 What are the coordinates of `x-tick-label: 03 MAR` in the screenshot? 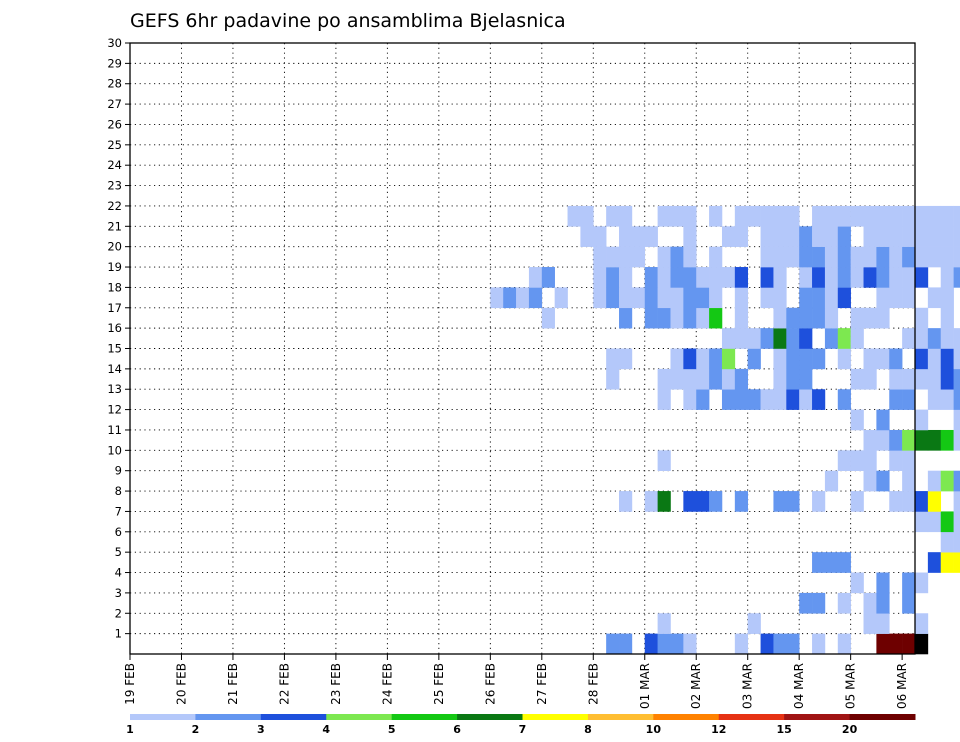 It's located at (748, 686).